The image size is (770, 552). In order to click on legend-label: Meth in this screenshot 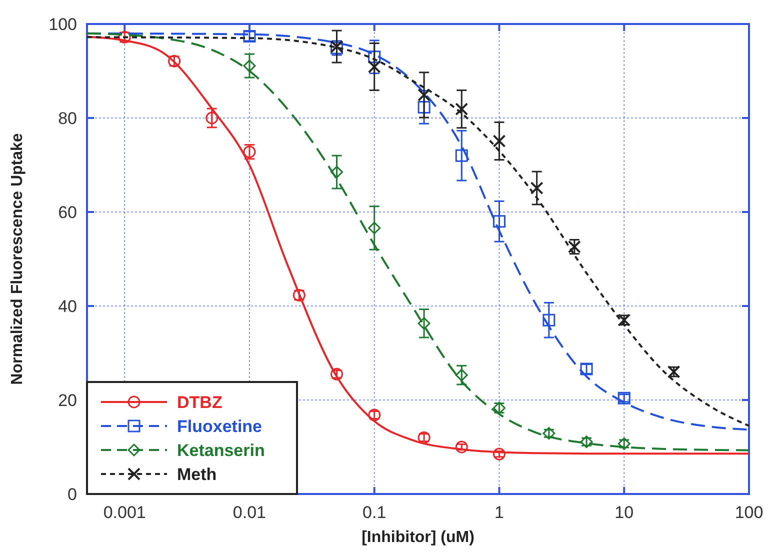, I will do `click(197, 474)`.